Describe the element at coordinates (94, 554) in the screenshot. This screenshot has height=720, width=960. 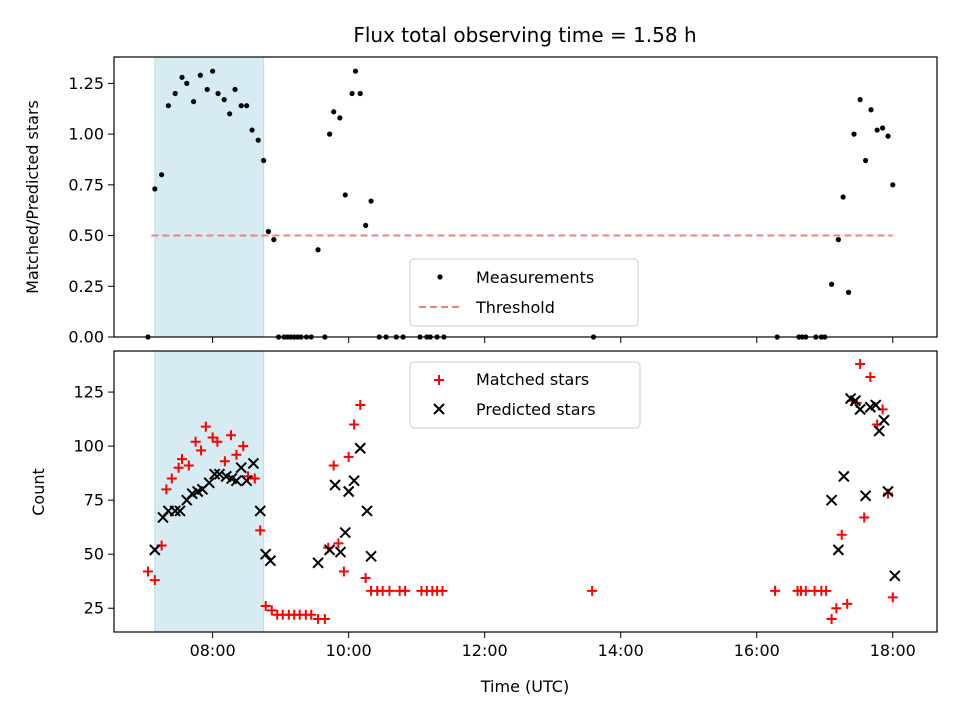
I see `bot-y-tick-label: 50` at that location.